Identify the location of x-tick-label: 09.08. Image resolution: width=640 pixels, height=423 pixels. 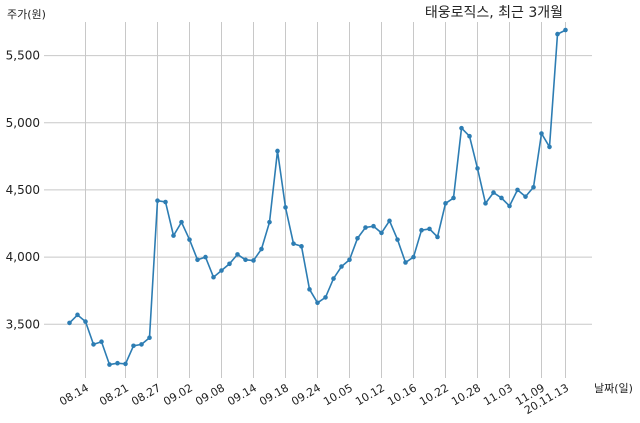
(210, 394).